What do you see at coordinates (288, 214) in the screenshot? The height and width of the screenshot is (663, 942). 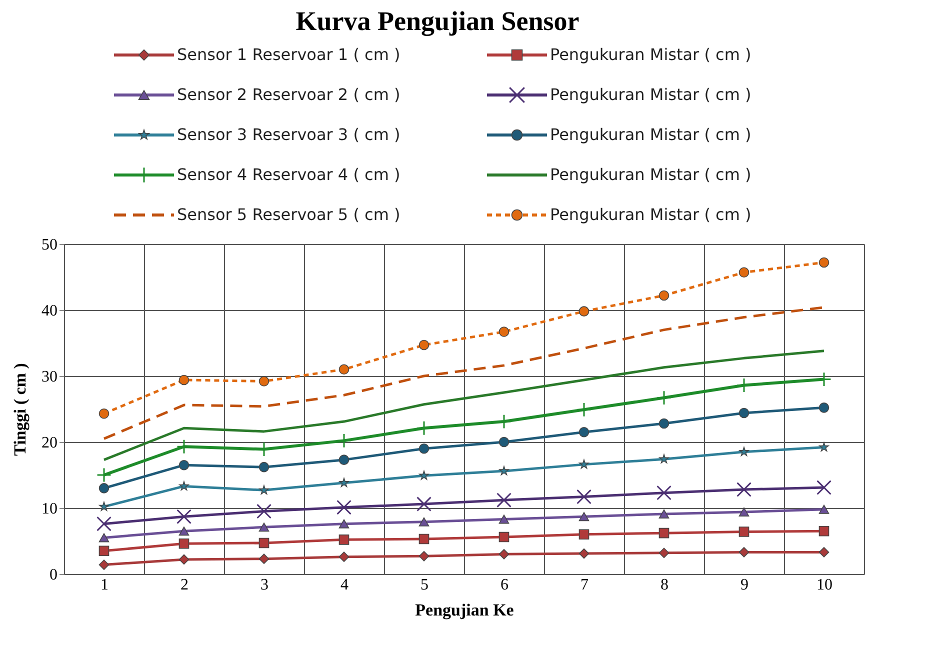 I see `legend-label: Sensor 5 Reservoar 5 ( cm )` at bounding box center [288, 214].